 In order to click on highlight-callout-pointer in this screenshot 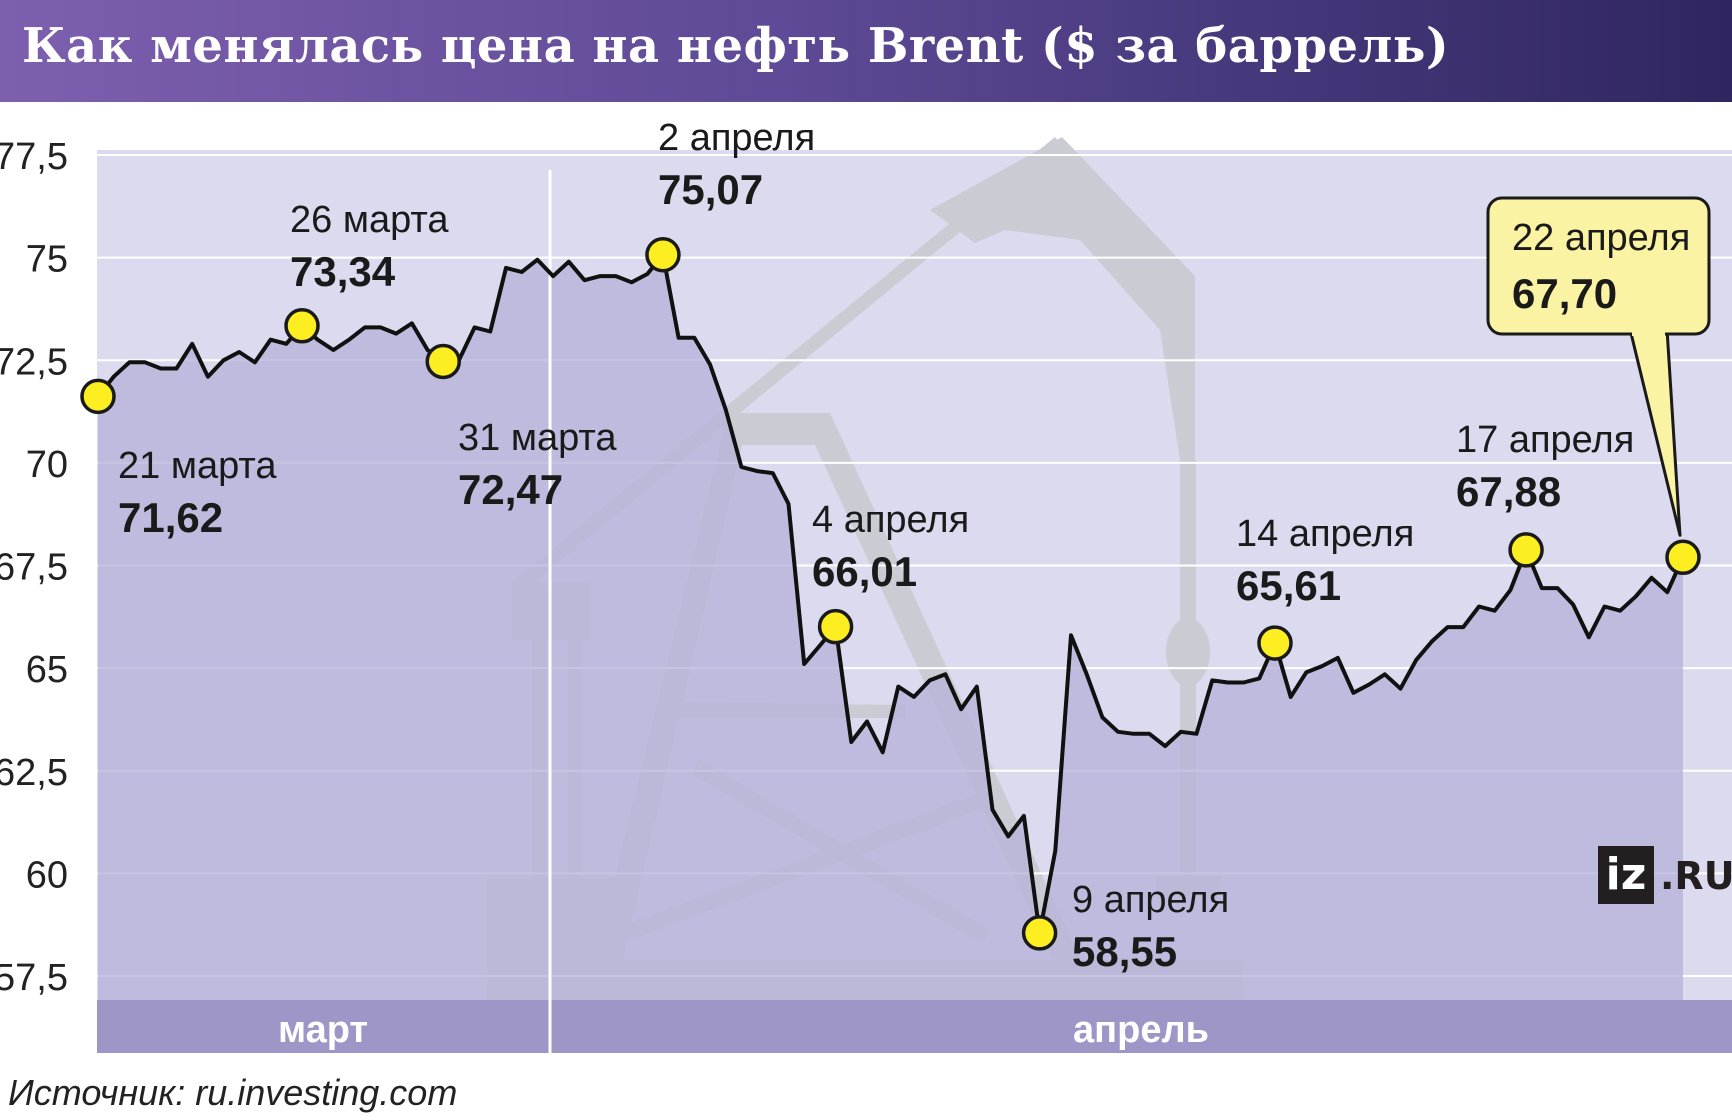, I will do `click(1598, 366)`.